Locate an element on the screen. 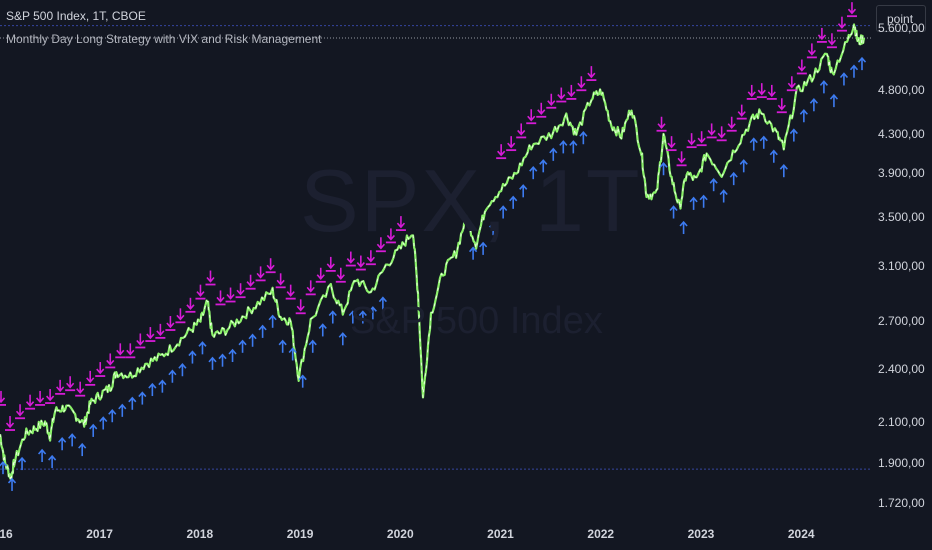  x-tick-label: 2024 is located at coordinates (801, 534).